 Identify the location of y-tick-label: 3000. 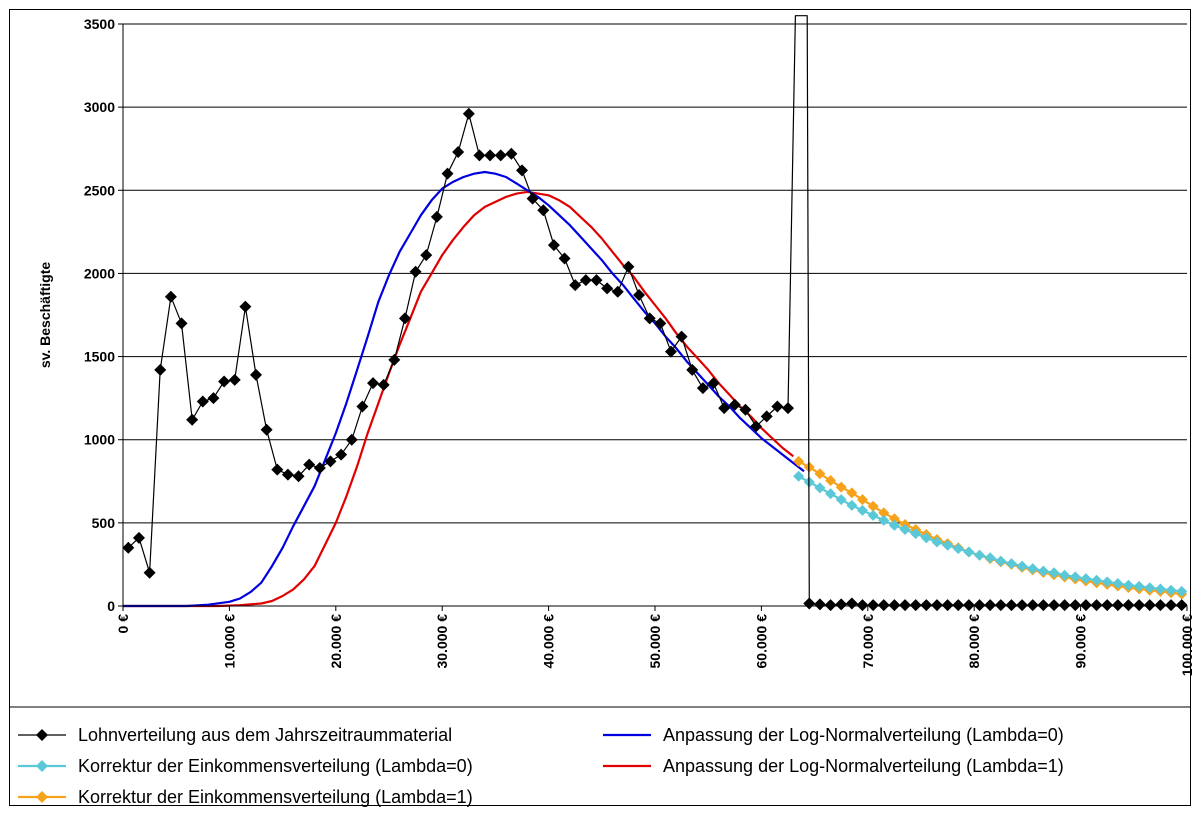
(99, 107).